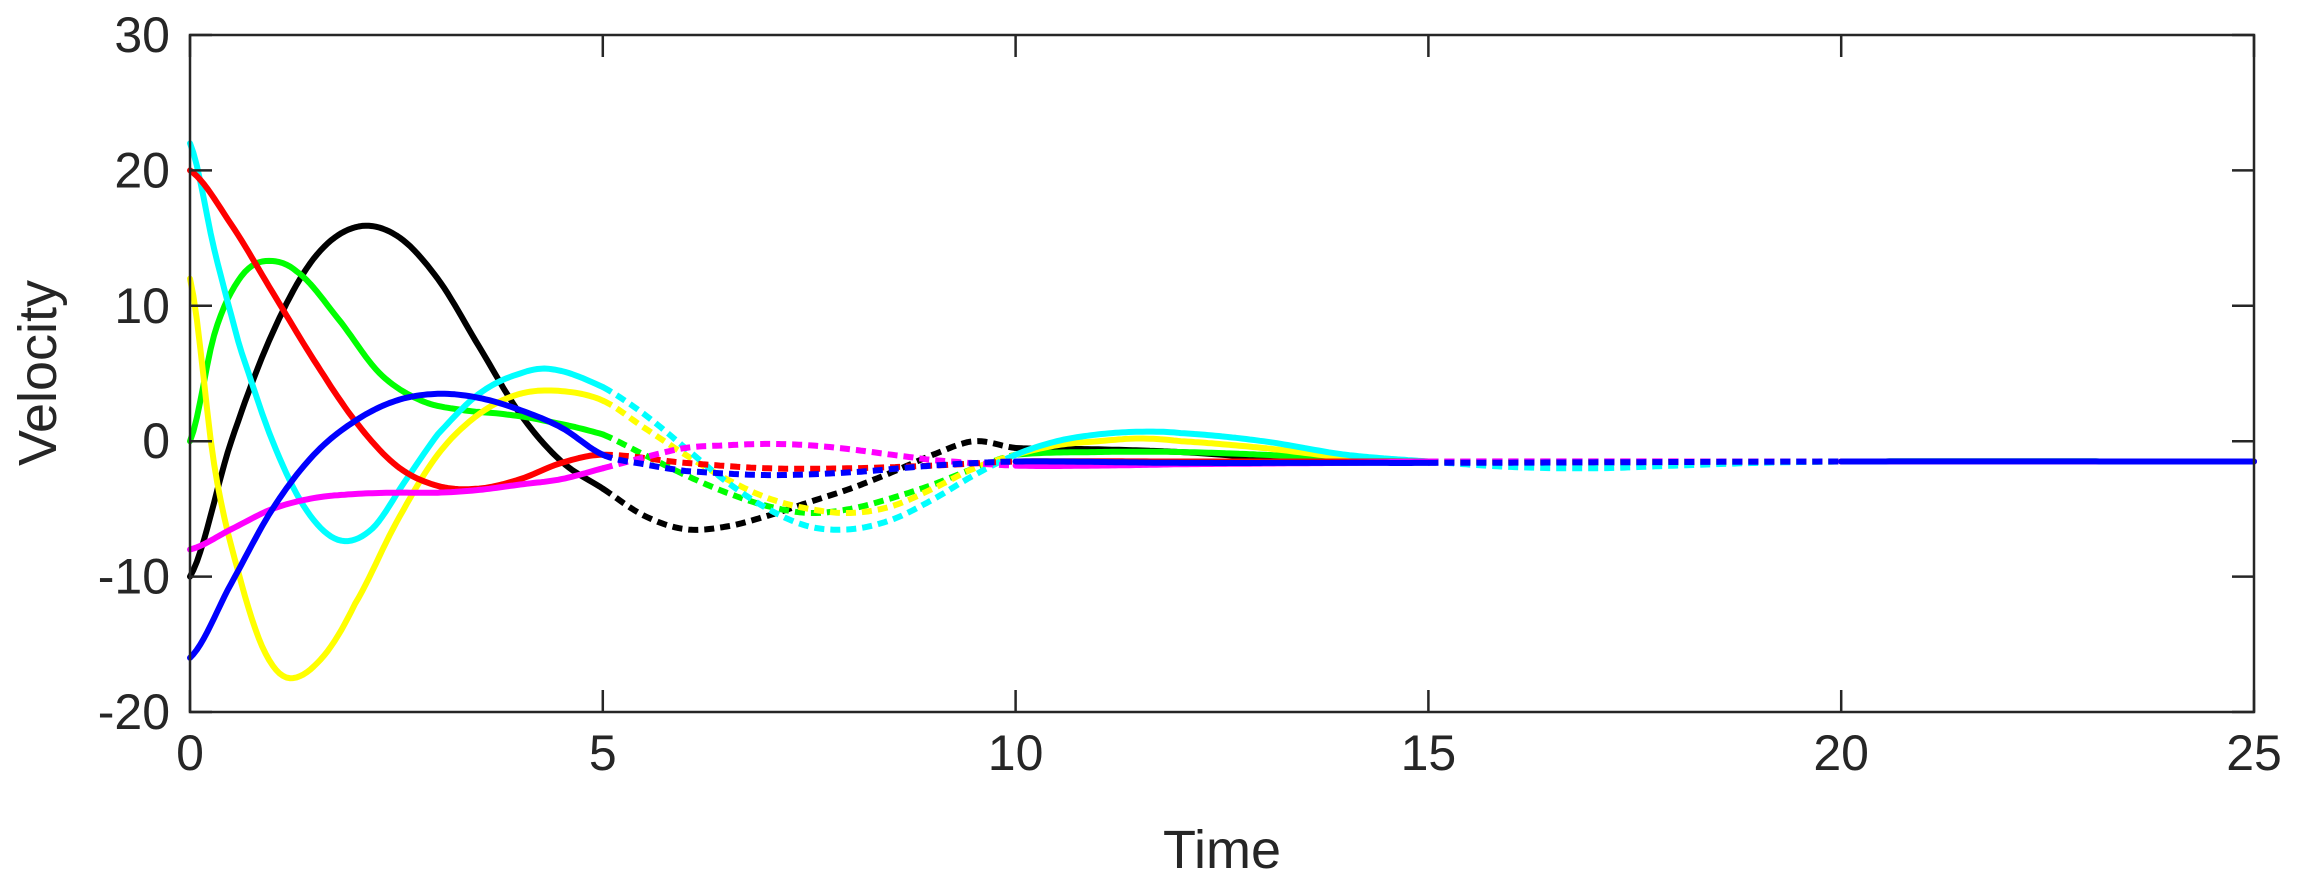 The height and width of the screenshot is (883, 2300). I want to click on y-tick-label: -10, so click(134, 577).